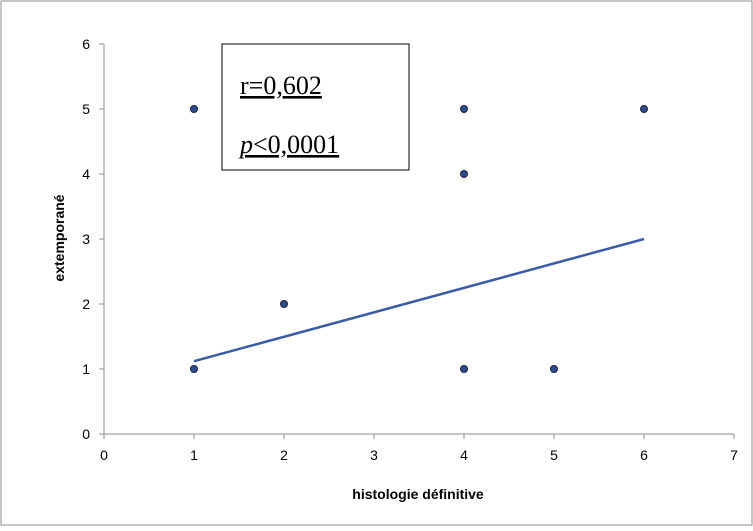 This screenshot has height=531, width=753. What do you see at coordinates (194, 455) in the screenshot?
I see `x-tick-label: 1` at bounding box center [194, 455].